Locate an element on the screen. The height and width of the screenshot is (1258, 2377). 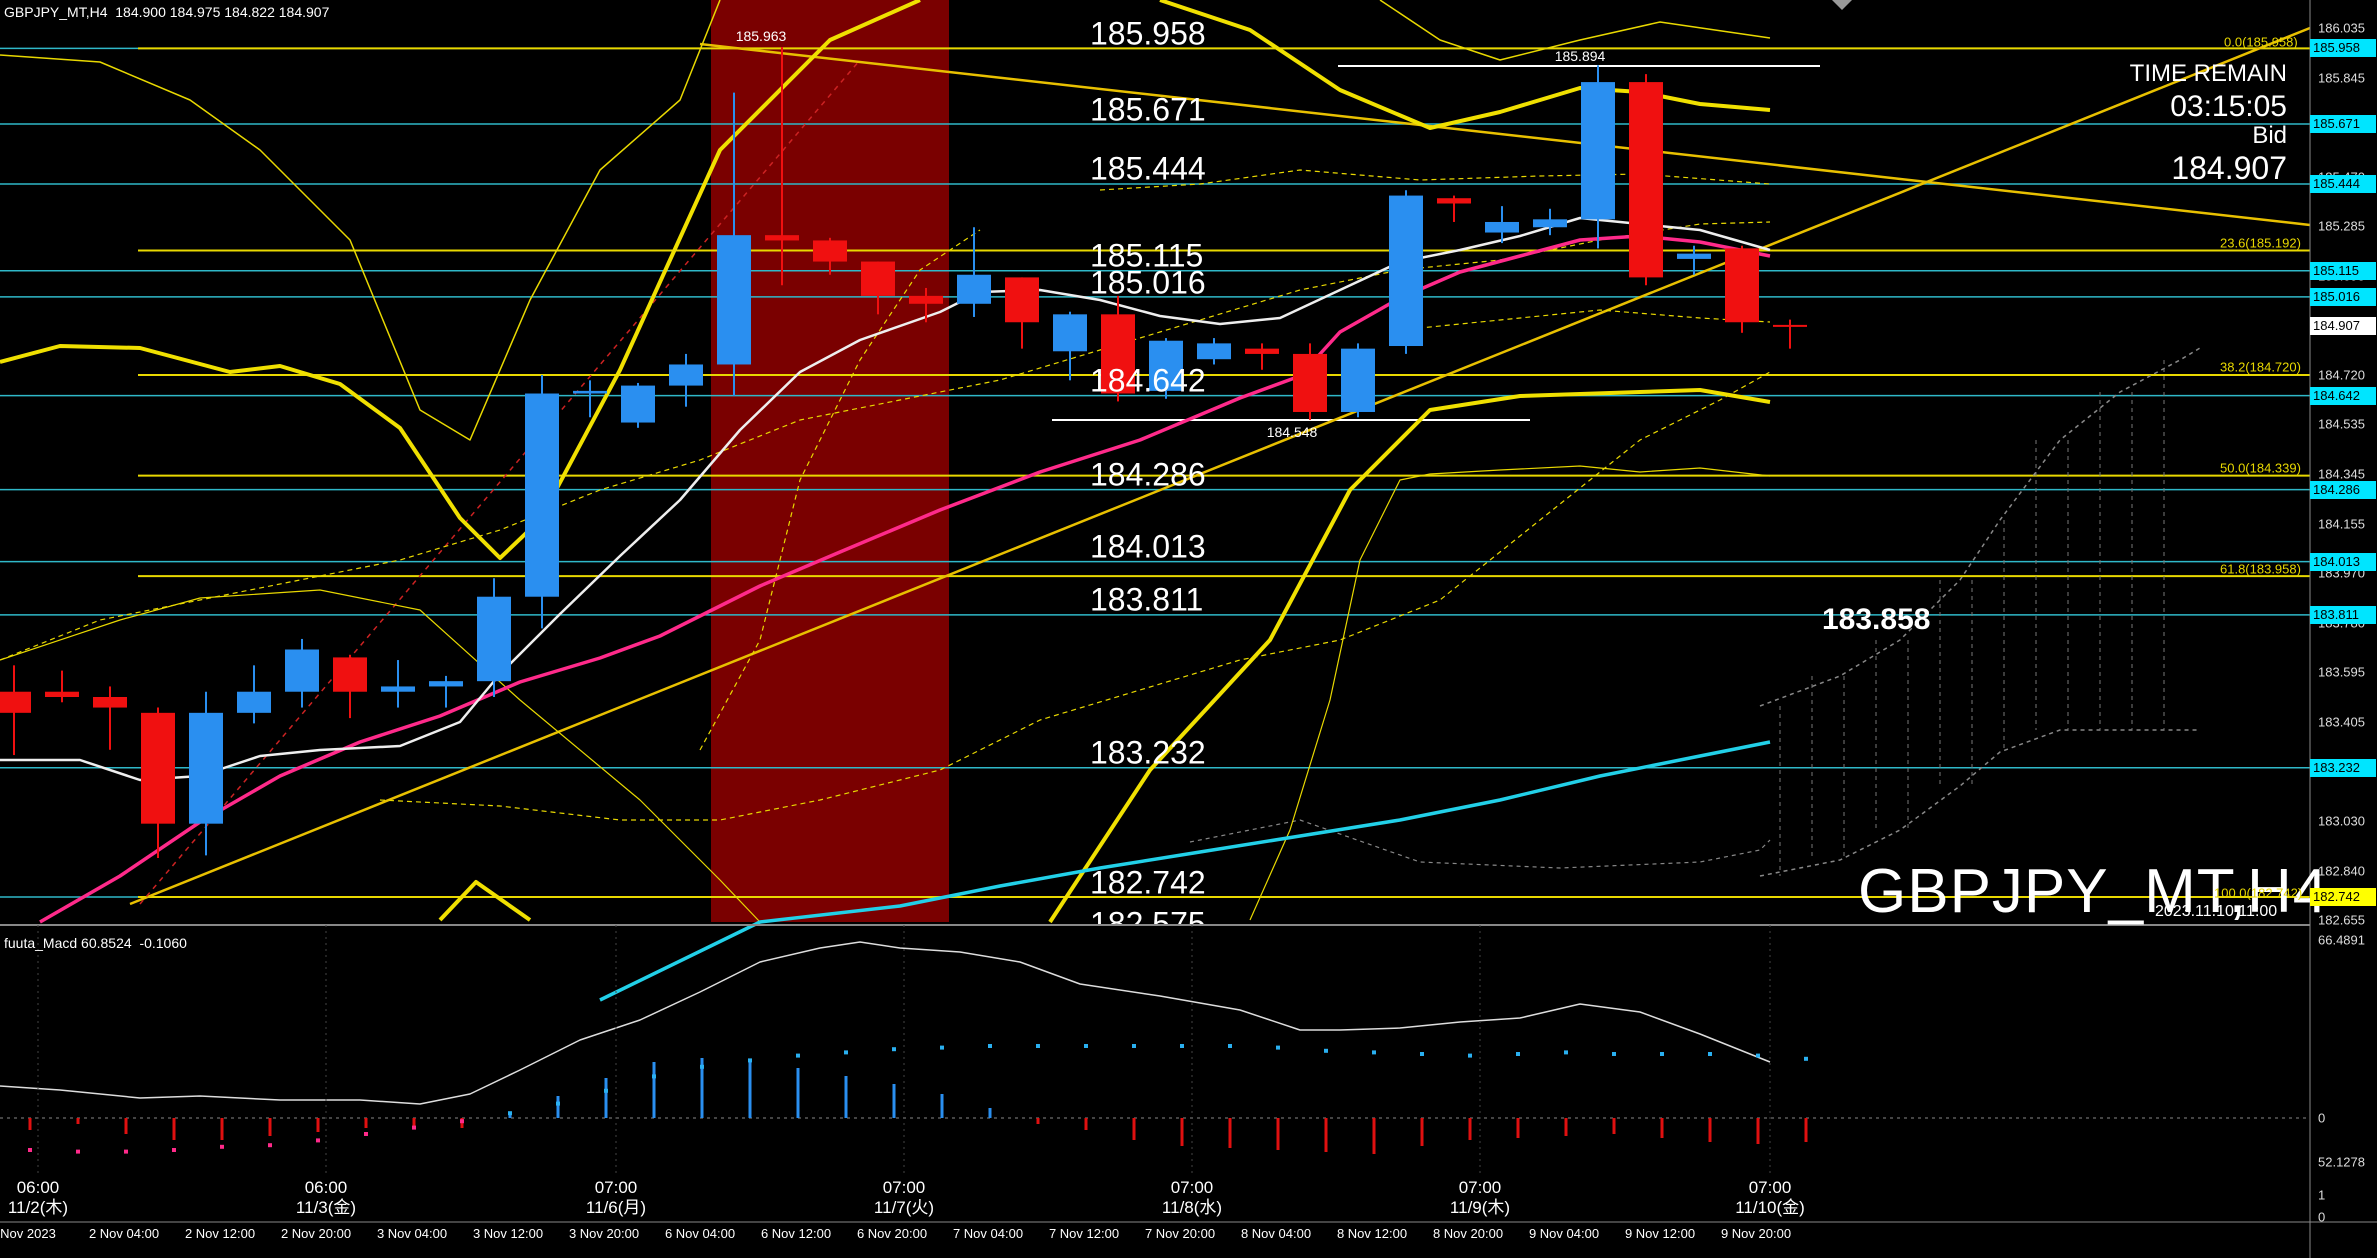
date-tick: 6 Nov 12:00 is located at coordinates (796, 1233).